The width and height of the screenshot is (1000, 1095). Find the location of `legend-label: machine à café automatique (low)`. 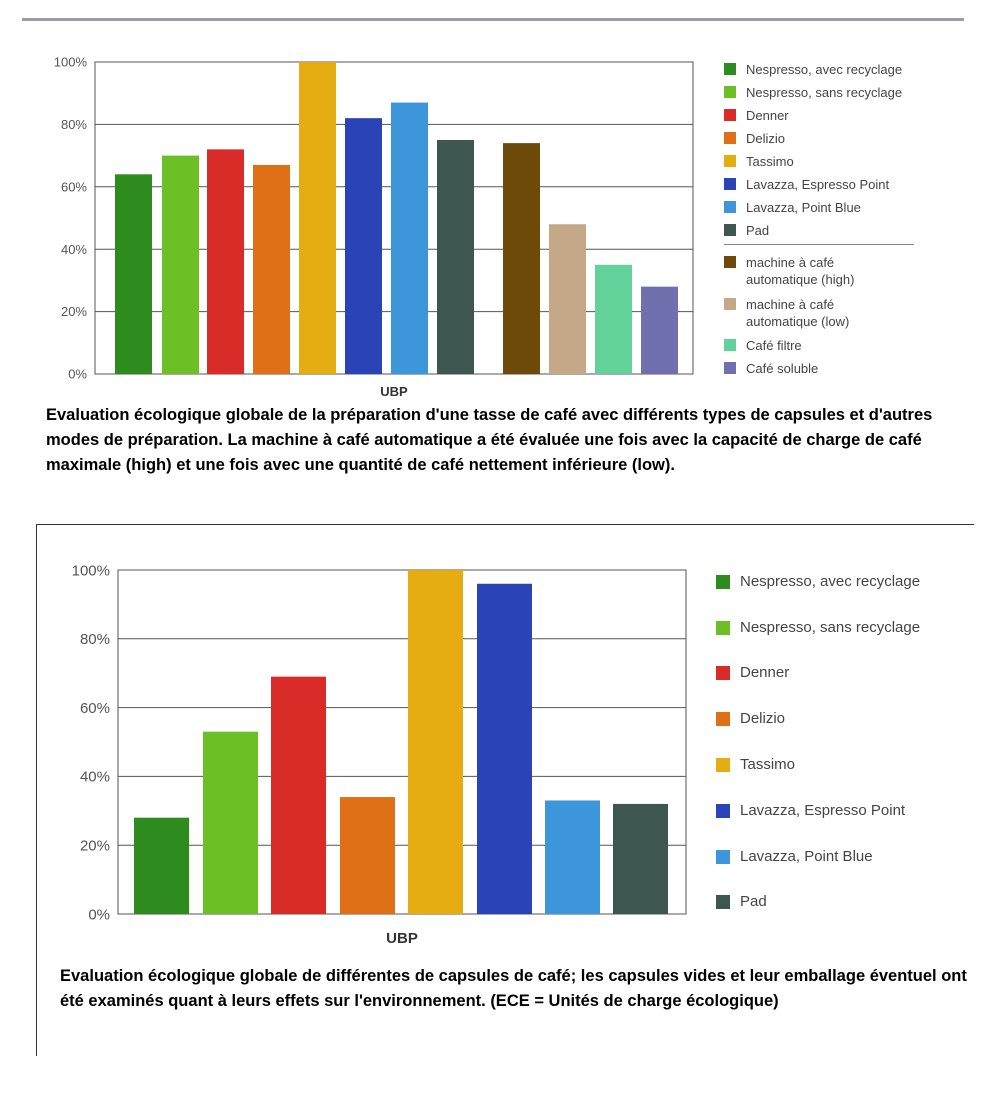

legend-label: machine à café automatique (low) is located at coordinates (798, 313).